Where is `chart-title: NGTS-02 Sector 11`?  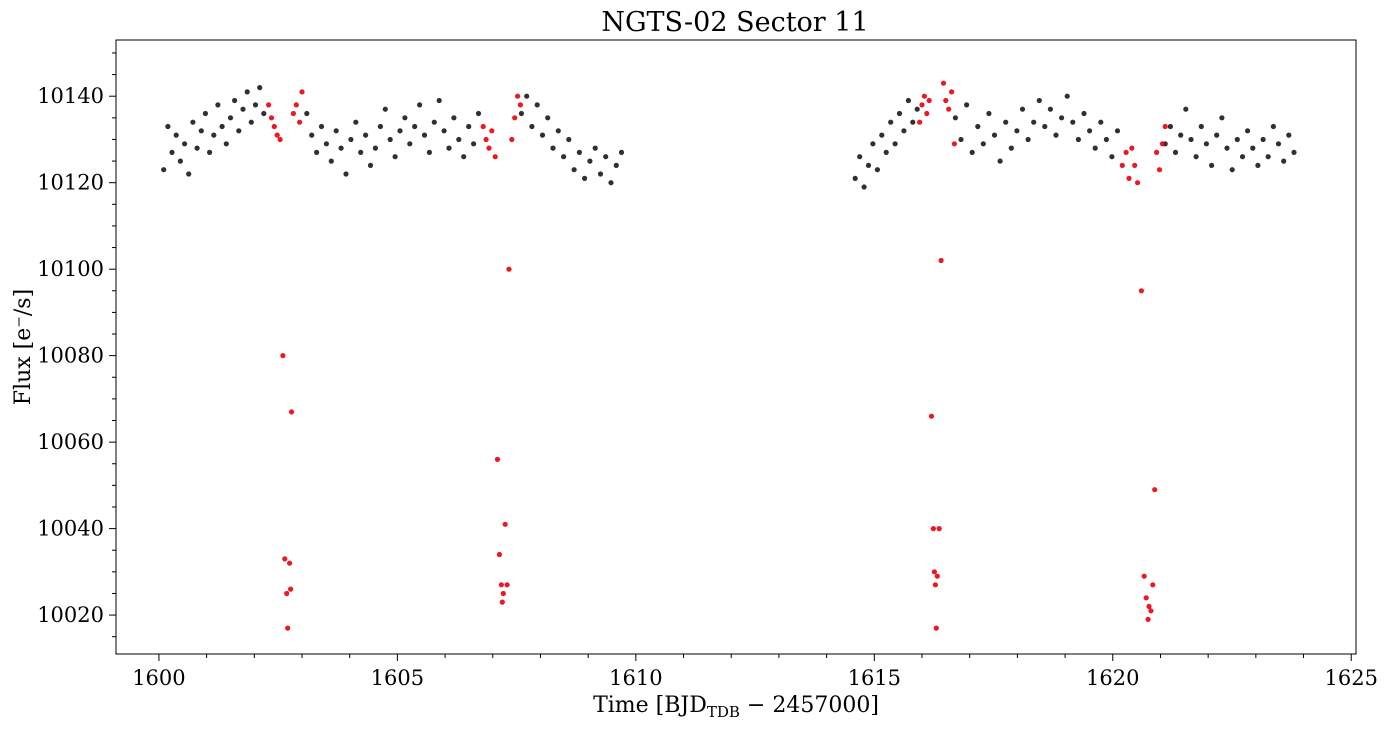 chart-title: NGTS-02 Sector 11 is located at coordinates (734, 22).